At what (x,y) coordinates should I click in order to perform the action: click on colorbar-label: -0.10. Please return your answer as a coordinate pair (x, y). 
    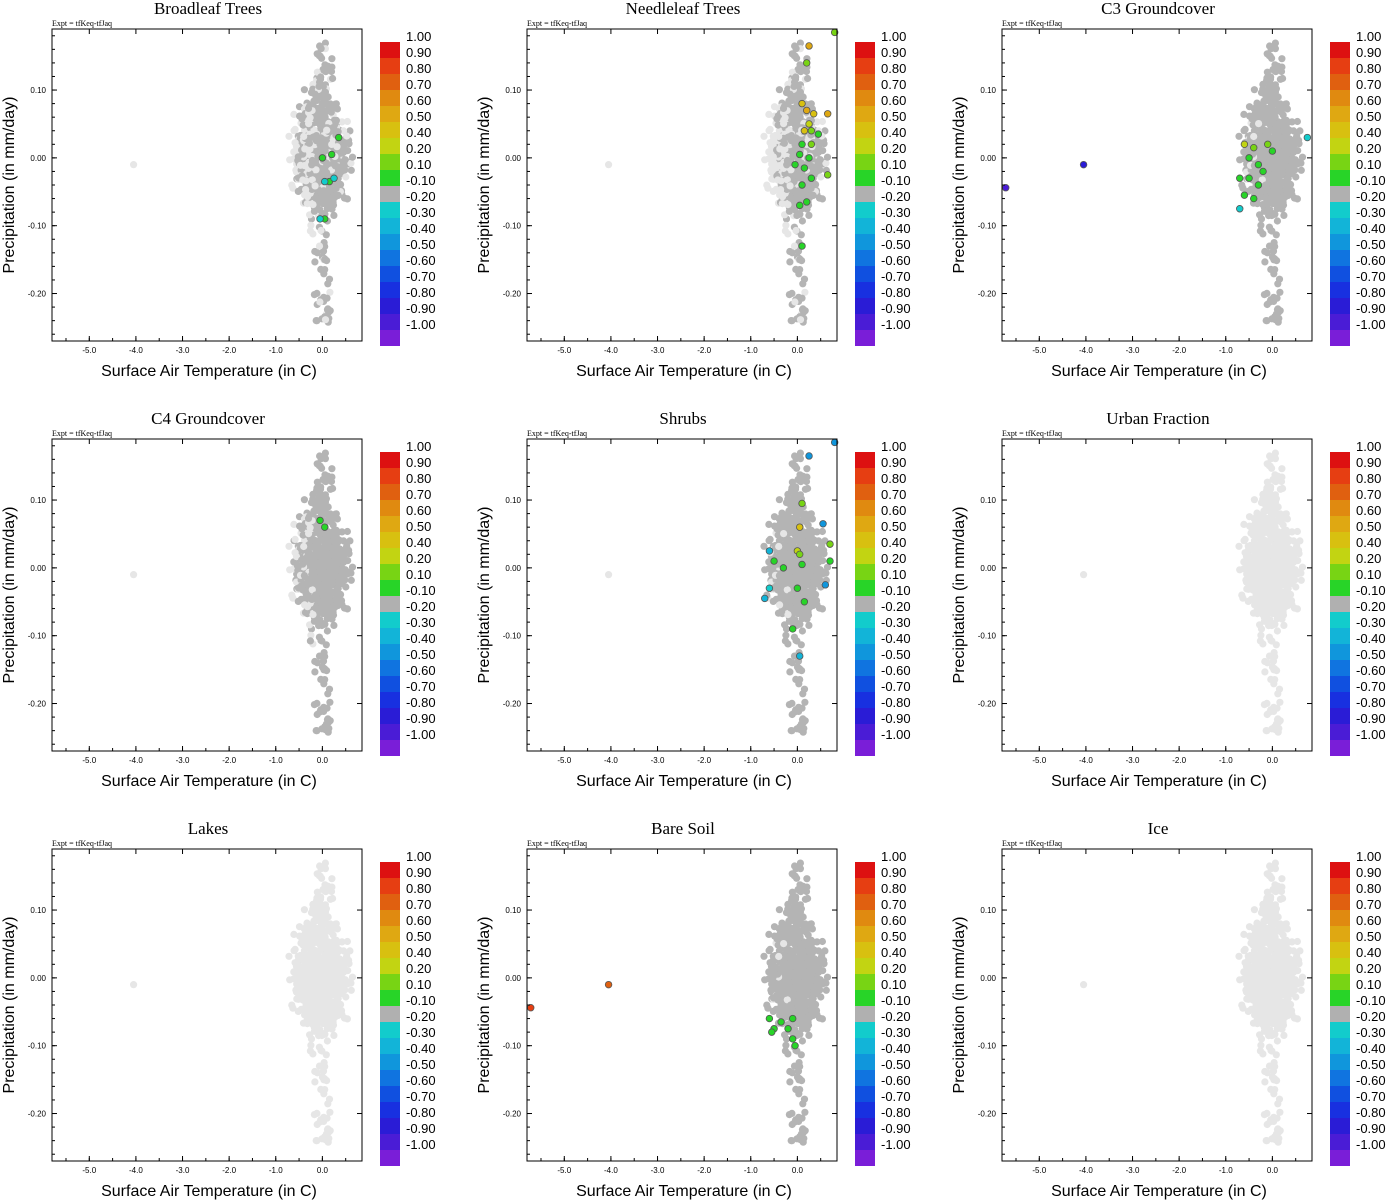
    Looking at the image, I should click on (896, 590).